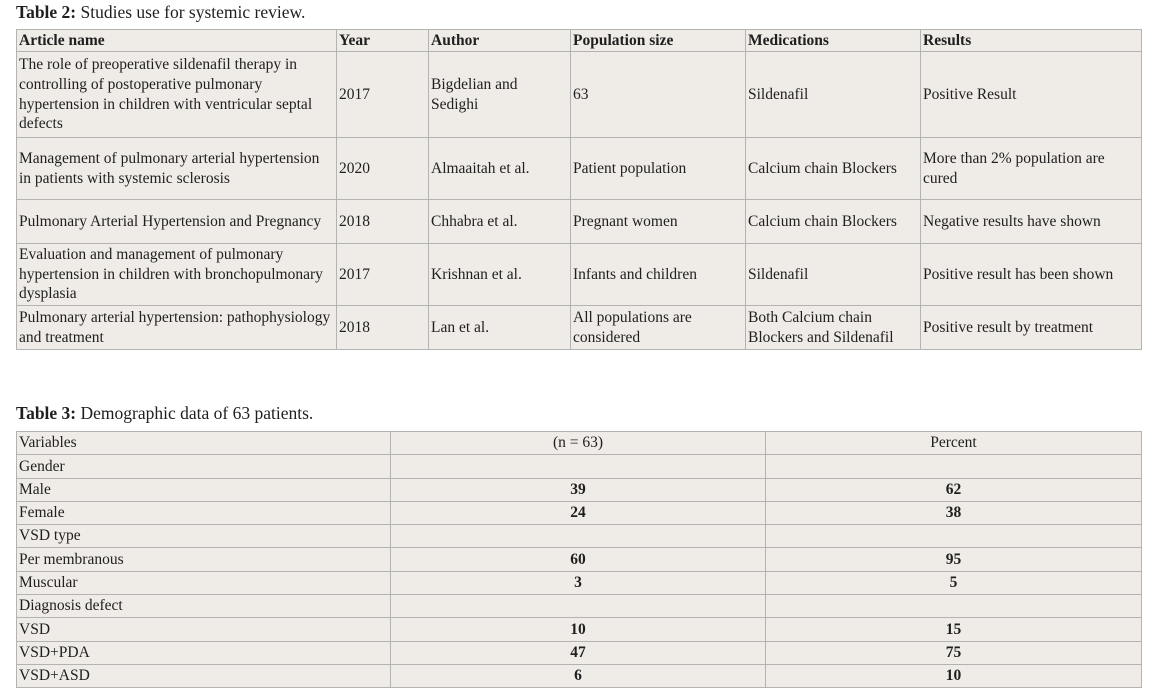 The width and height of the screenshot is (1151, 697). Describe the element at coordinates (1031, 168) in the screenshot. I see `cell-results: More than 2% population are cured` at that location.